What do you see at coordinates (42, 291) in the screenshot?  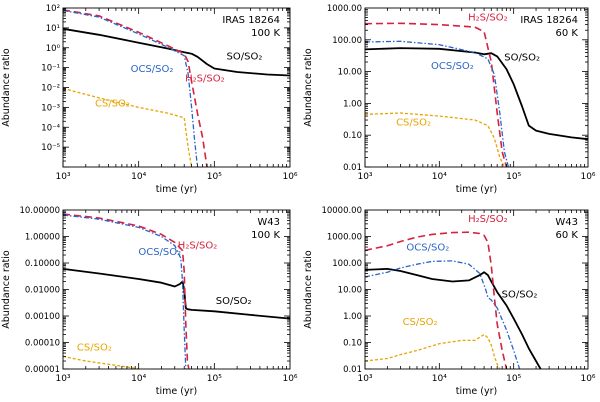 I see `y-tick-label: 0.01000` at bounding box center [42, 291].